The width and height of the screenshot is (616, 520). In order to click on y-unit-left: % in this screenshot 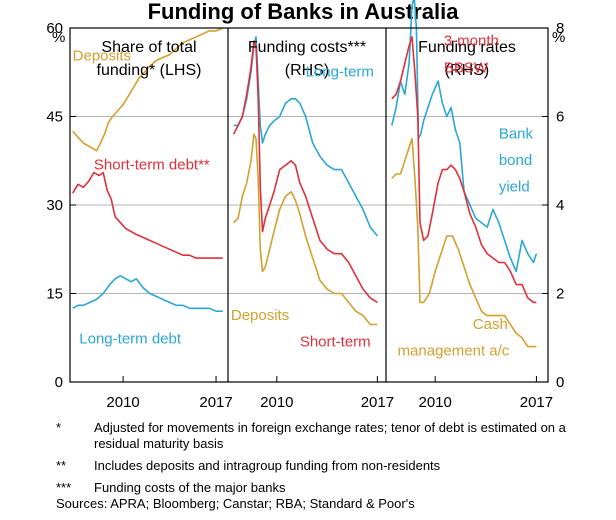, I will do `click(58, 37)`.